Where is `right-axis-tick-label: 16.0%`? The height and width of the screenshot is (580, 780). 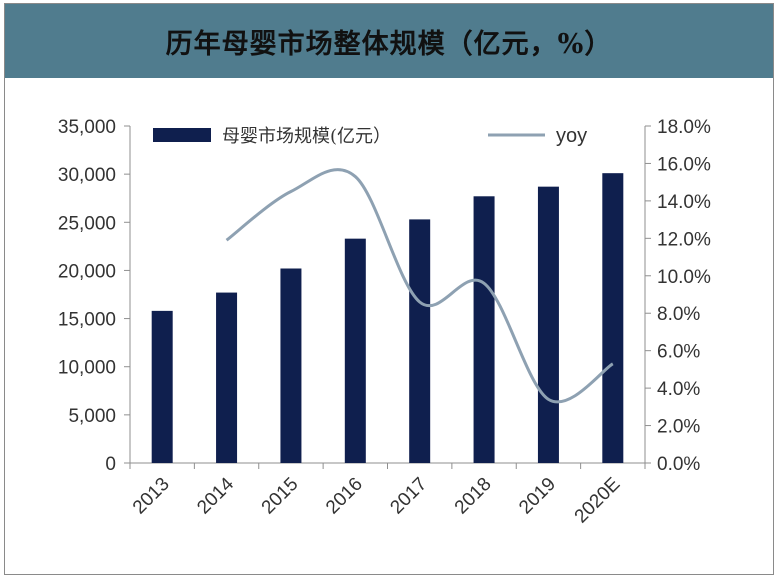
right-axis-tick-label: 16.0% is located at coordinates (684, 164).